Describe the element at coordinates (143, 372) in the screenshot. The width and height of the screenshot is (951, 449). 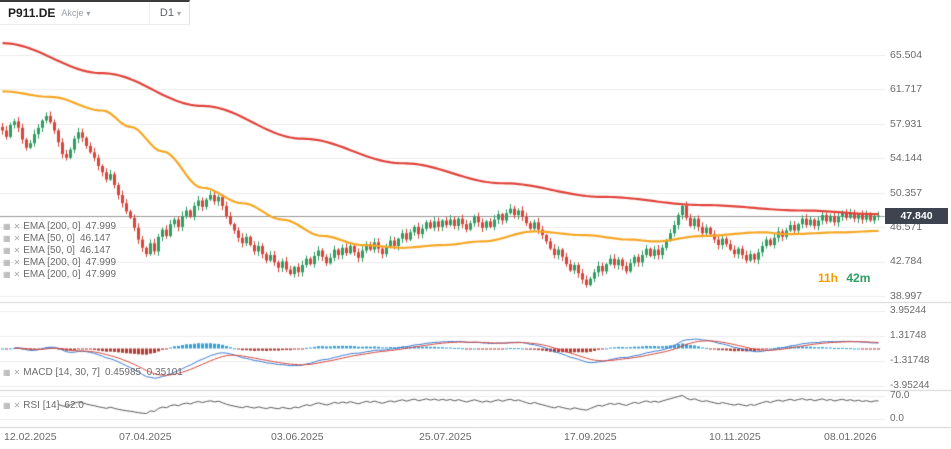
I see `indicator-value: 0.45985 0.35101` at that location.